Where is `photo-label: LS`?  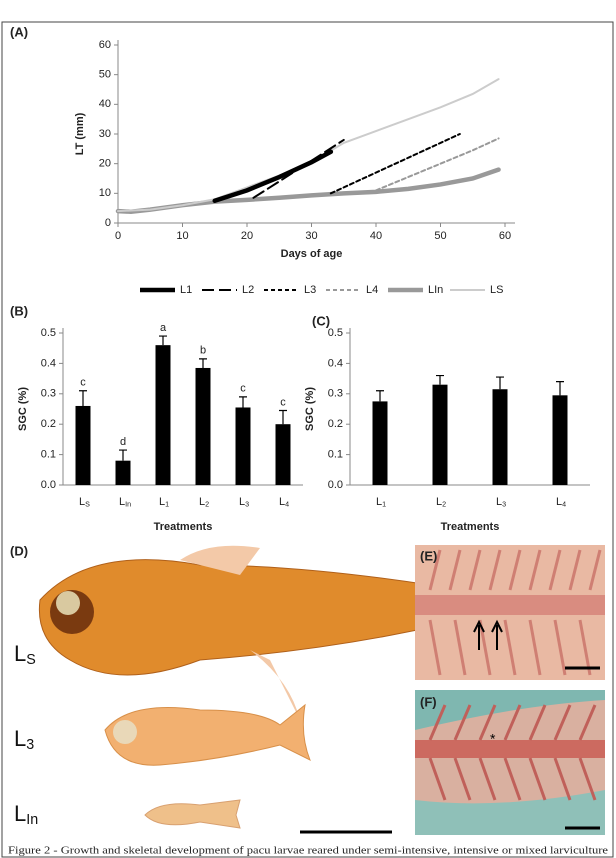
photo-label: LS is located at coordinates (25, 654).